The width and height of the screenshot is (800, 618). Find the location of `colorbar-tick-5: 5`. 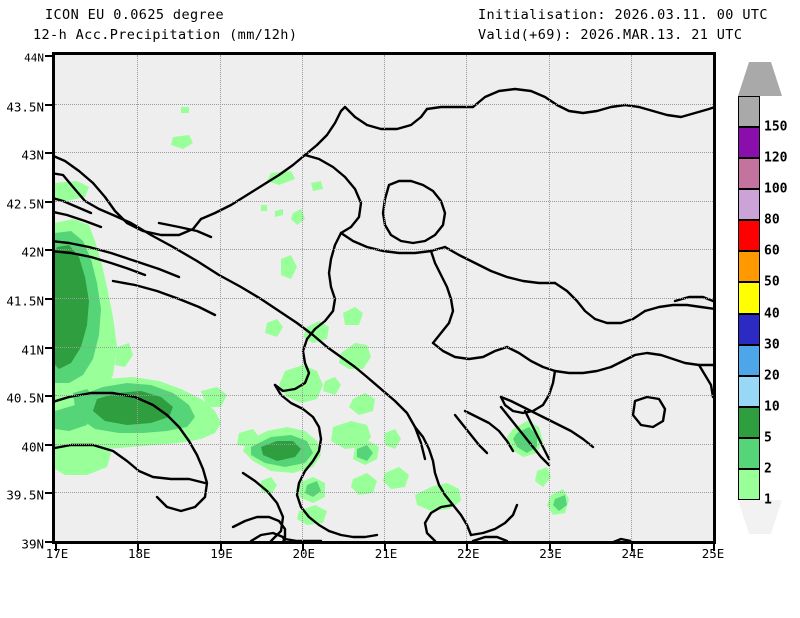

colorbar-tick-5: 5 is located at coordinates (768, 438).